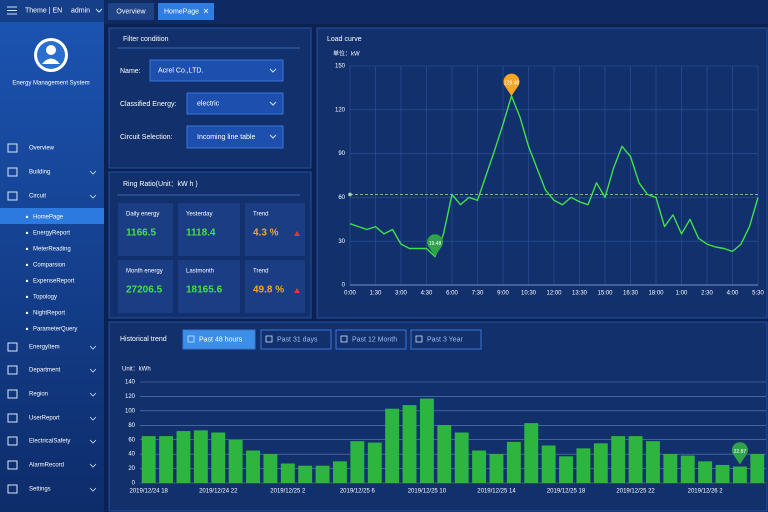 The height and width of the screenshot is (512, 768). I want to click on tab-active, so click(186, 11).